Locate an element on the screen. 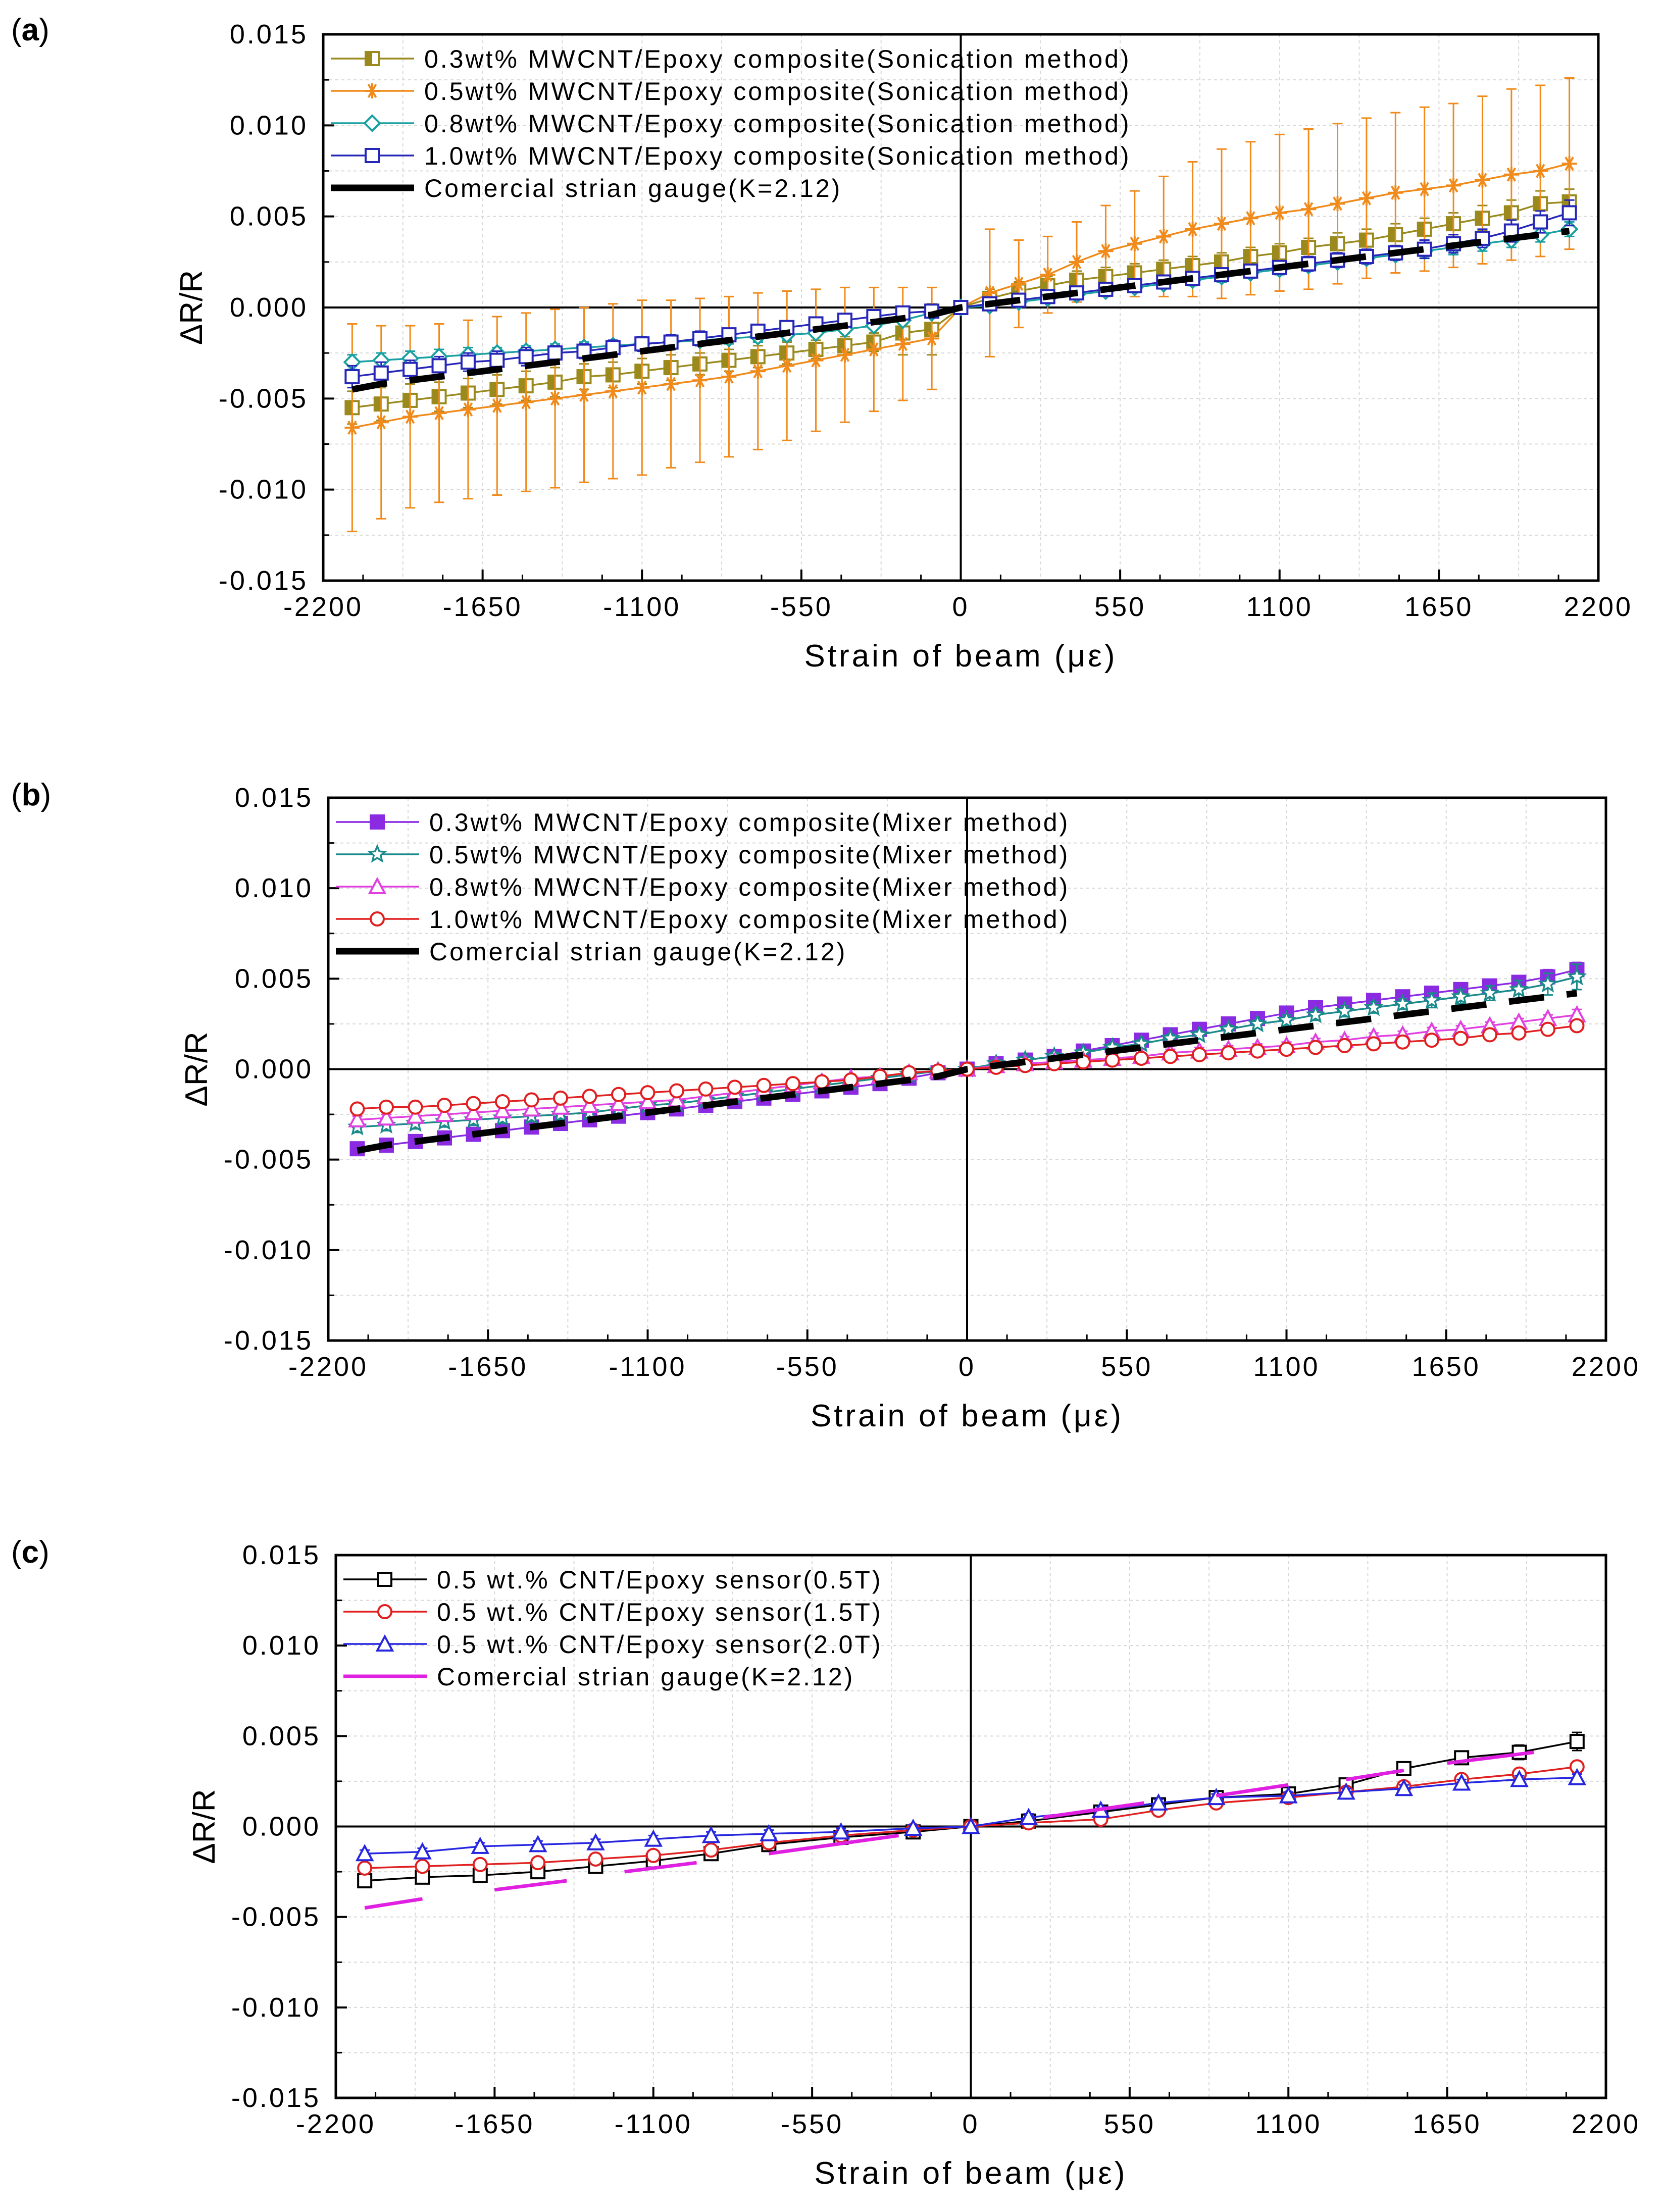  panel-label: (c) is located at coordinates (30, 1552).